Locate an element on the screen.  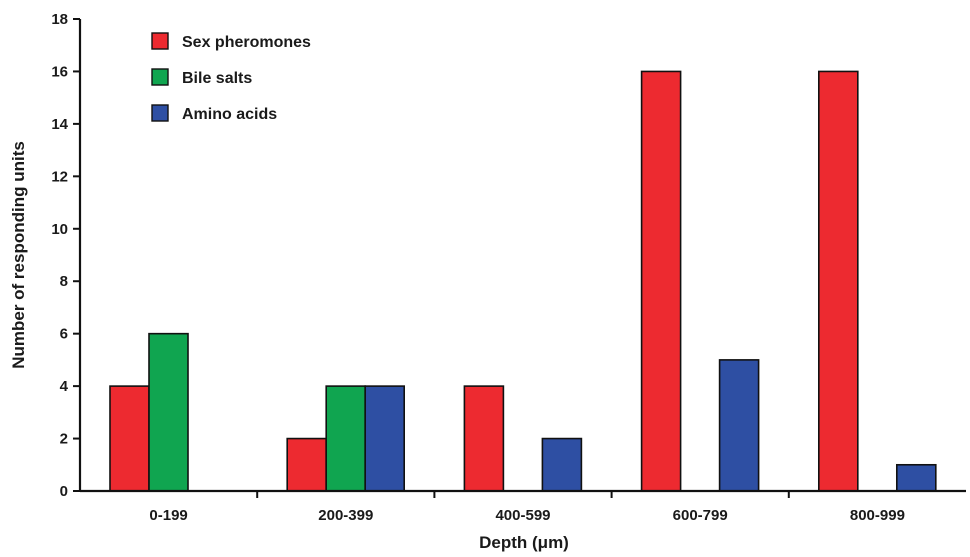
x-tick-label: 800-999 is located at coordinates (877, 515).